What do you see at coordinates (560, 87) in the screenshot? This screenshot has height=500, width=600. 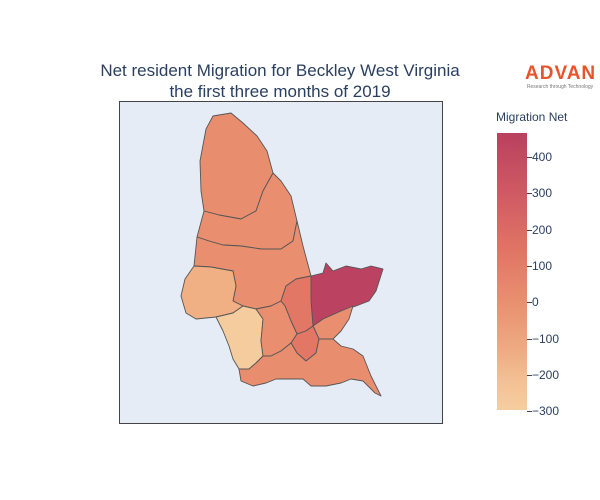 I see `logo-tagline: Research through Technology` at bounding box center [560, 87].